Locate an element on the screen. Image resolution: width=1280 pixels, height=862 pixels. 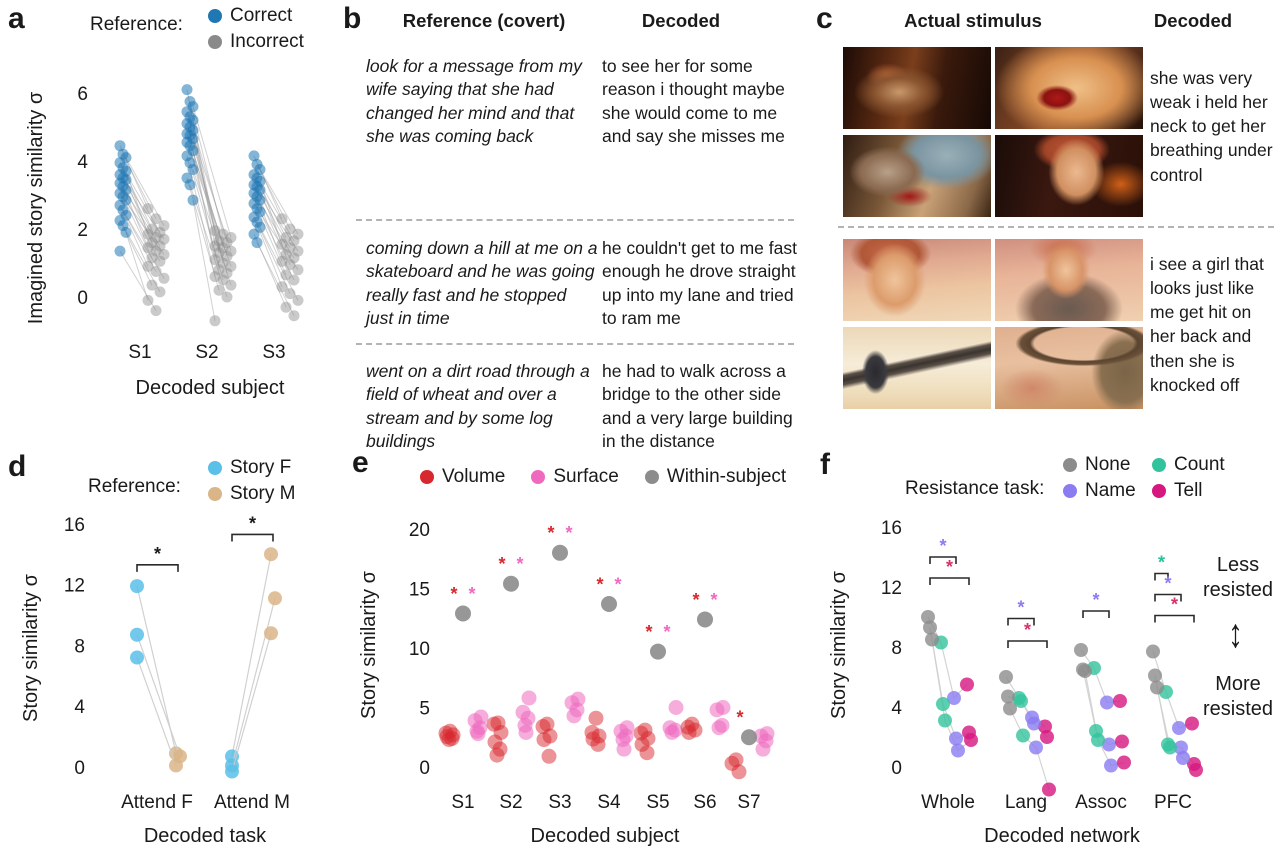
legend-item-surface: Surface is located at coordinates (575, 477).